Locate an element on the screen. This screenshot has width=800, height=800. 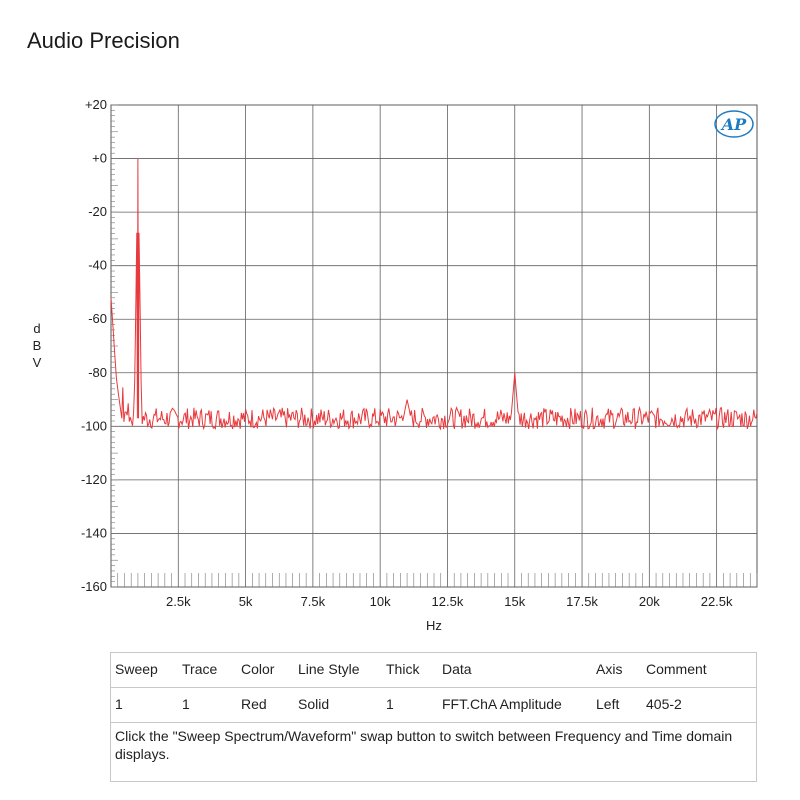
x-tick-label: 22.5k is located at coordinates (717, 601).